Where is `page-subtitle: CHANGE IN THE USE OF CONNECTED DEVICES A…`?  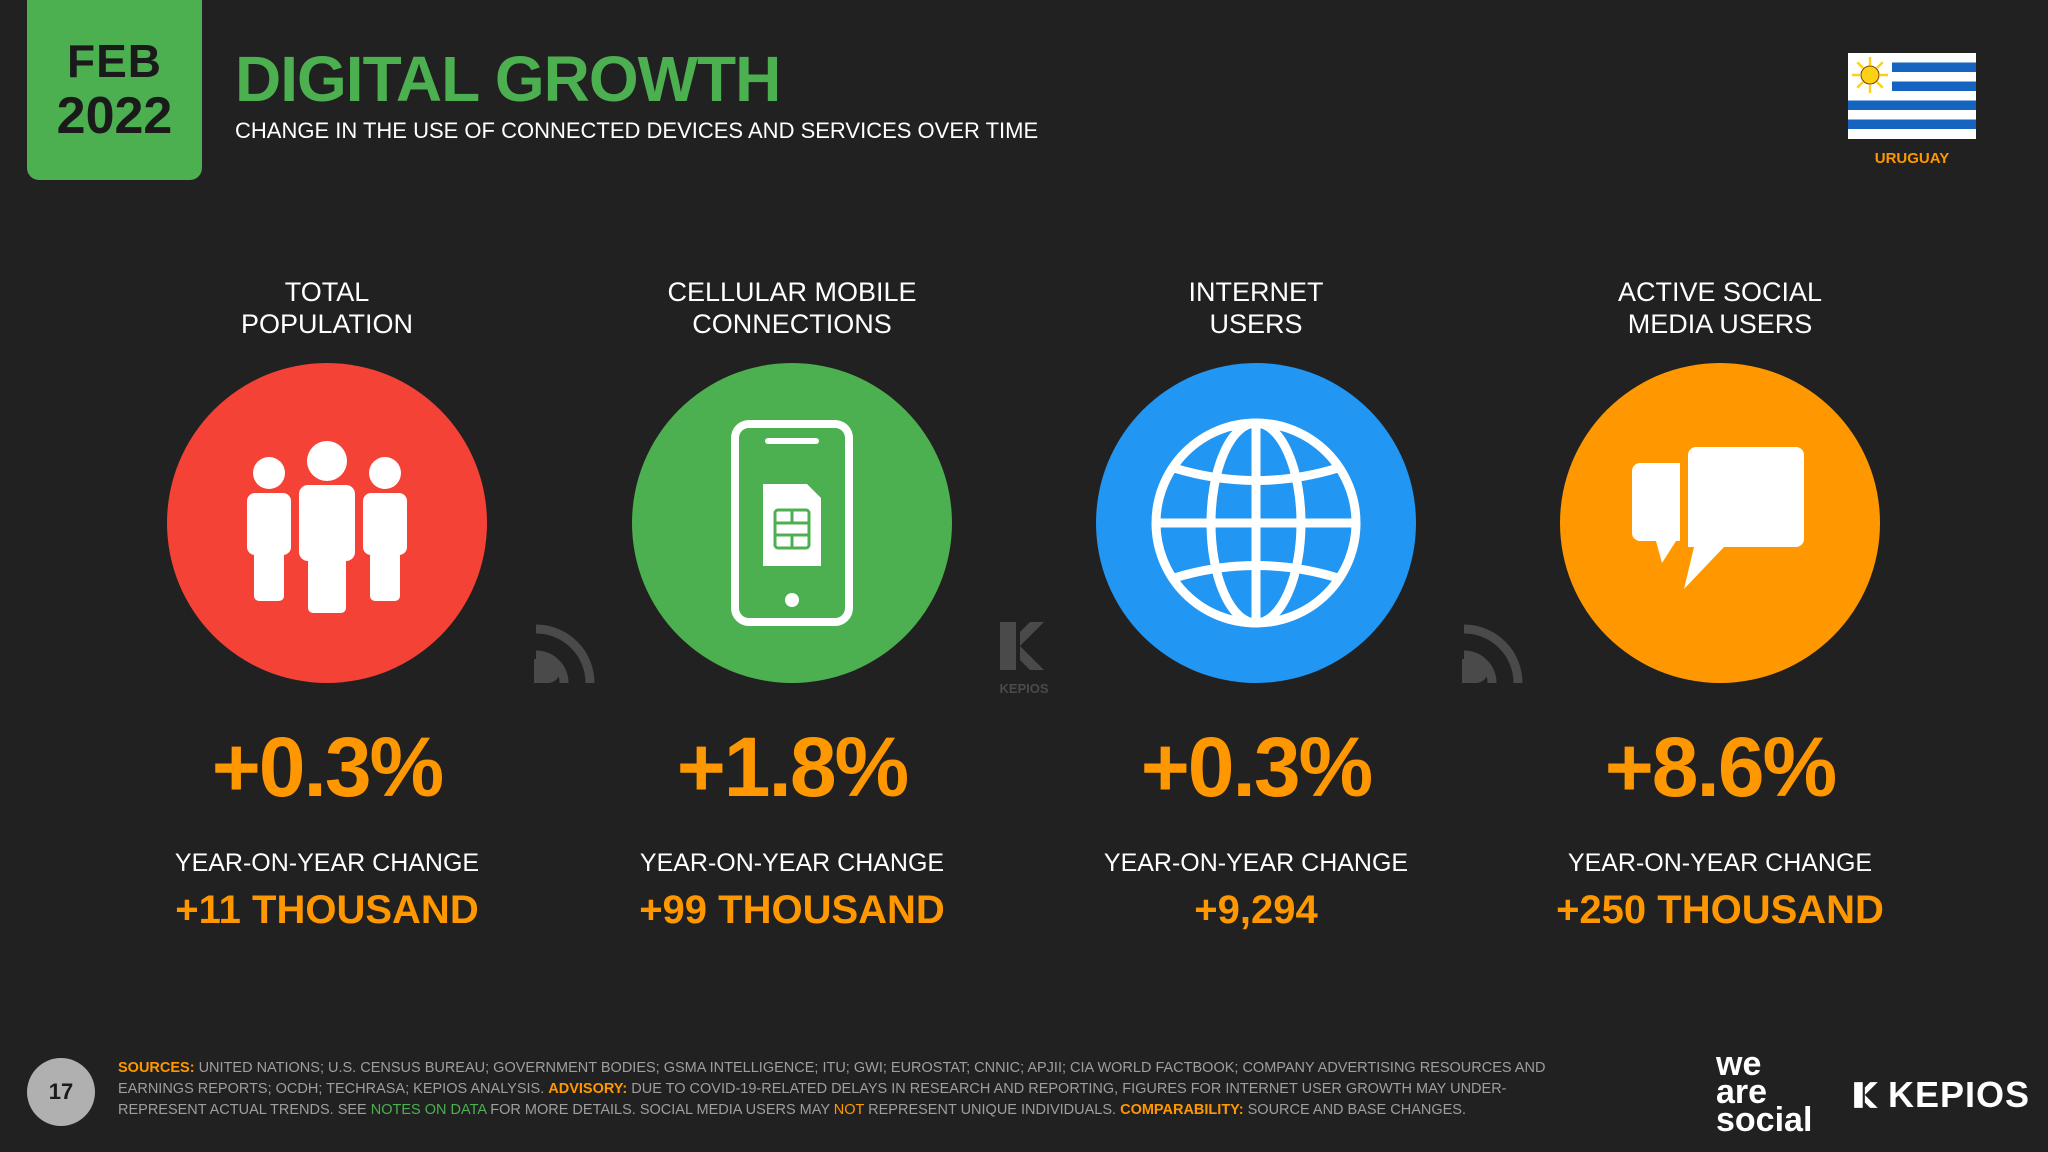 page-subtitle: CHANGE IN THE USE OF CONNECTED DEVICES A… is located at coordinates (637, 130).